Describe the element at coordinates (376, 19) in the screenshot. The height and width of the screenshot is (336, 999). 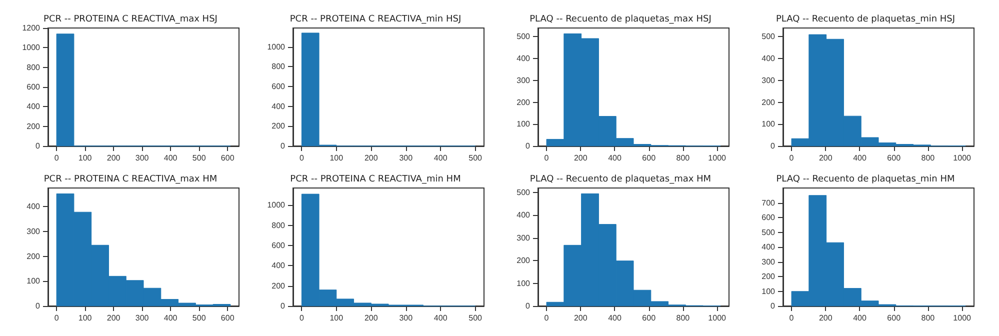
I see `chart-title: PCR -- PROTEINA C REACTIVA_min HSJ` at that location.